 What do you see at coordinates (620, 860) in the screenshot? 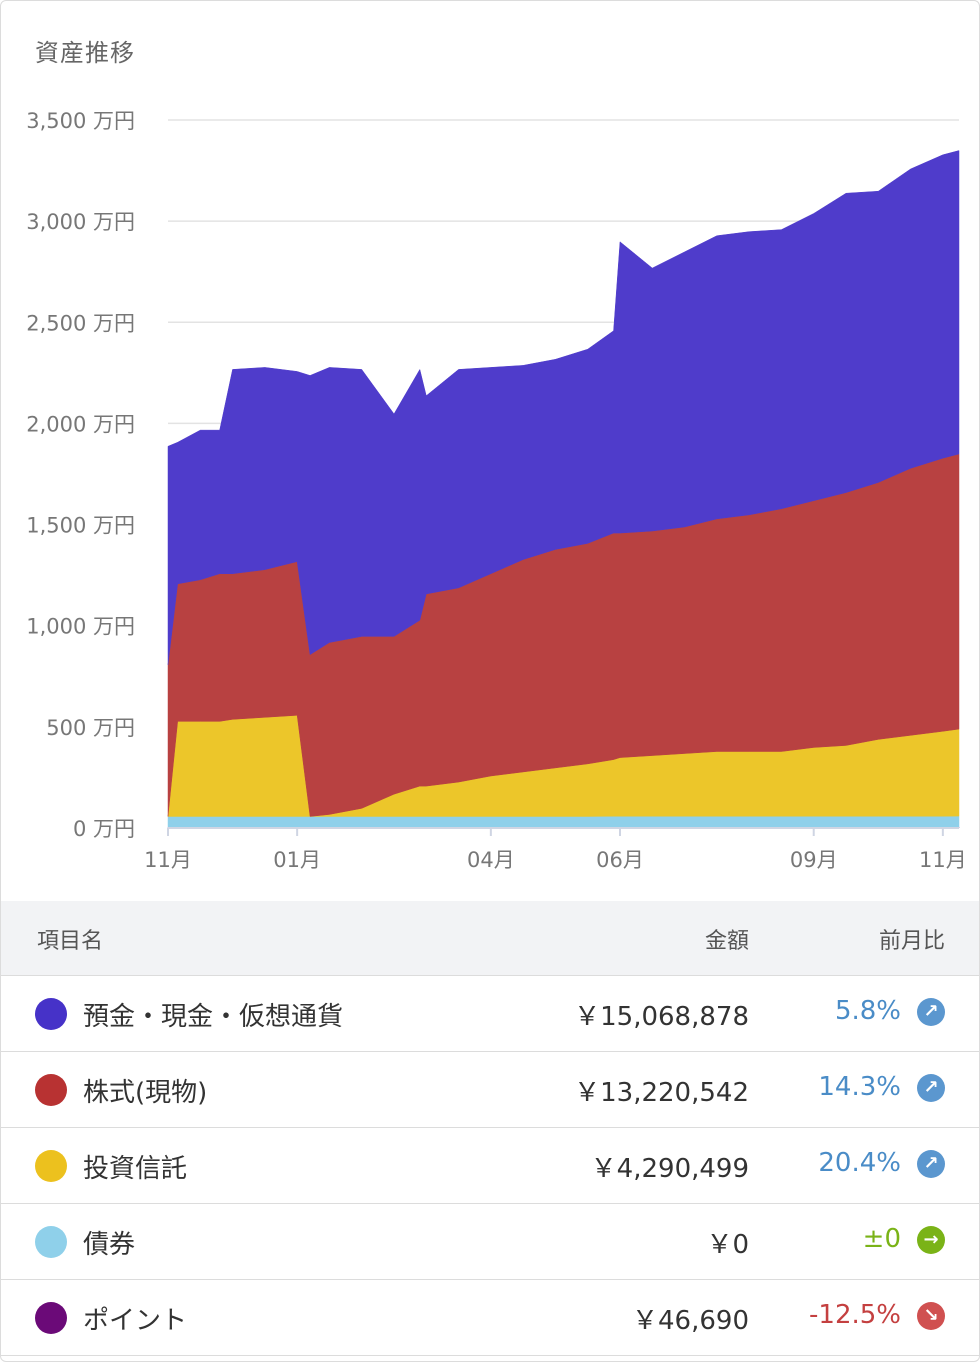
I see `x-tick-label: 06月` at bounding box center [620, 860].